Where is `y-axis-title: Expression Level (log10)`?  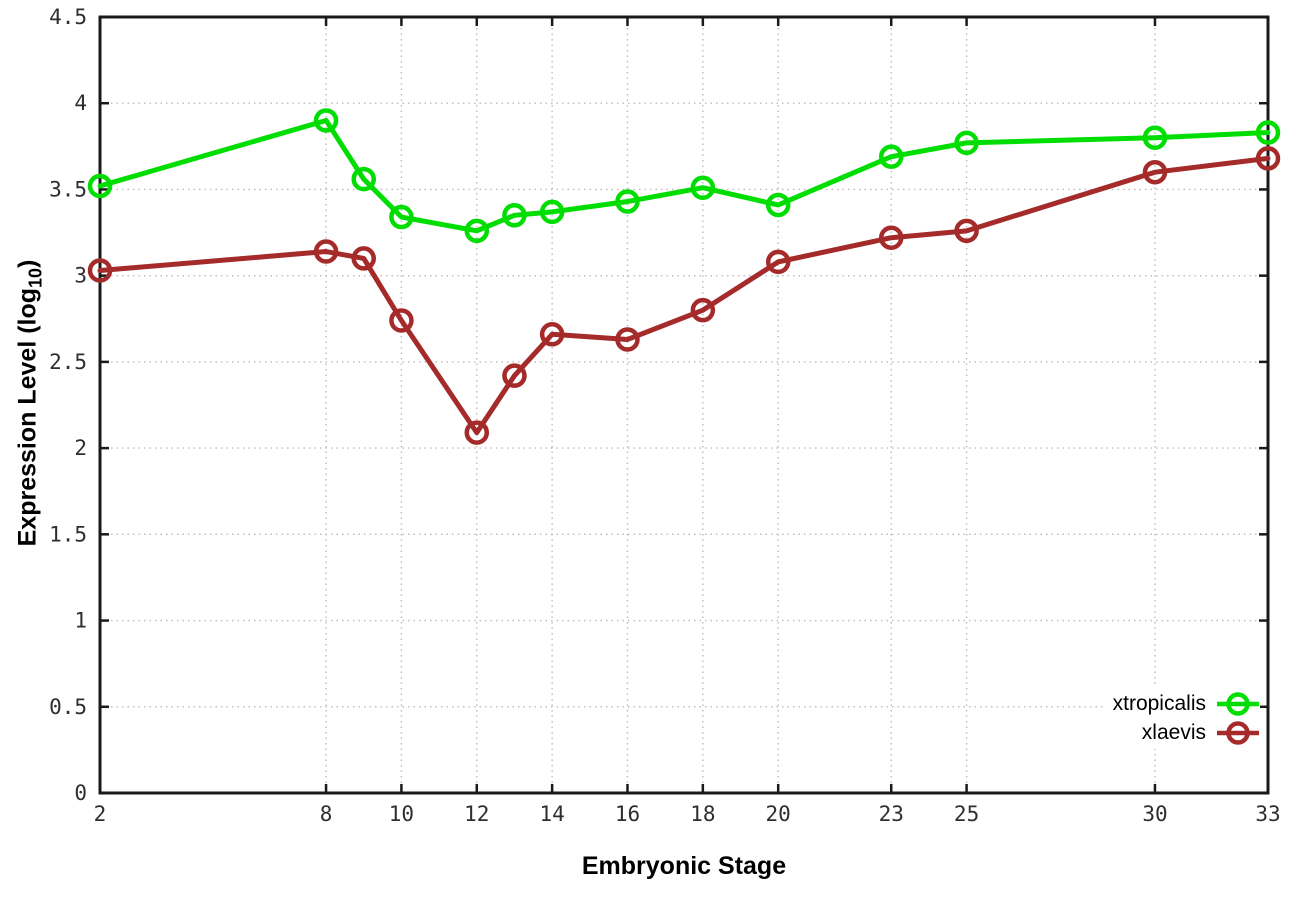 y-axis-title: Expression Level (log10) is located at coordinates (30, 403).